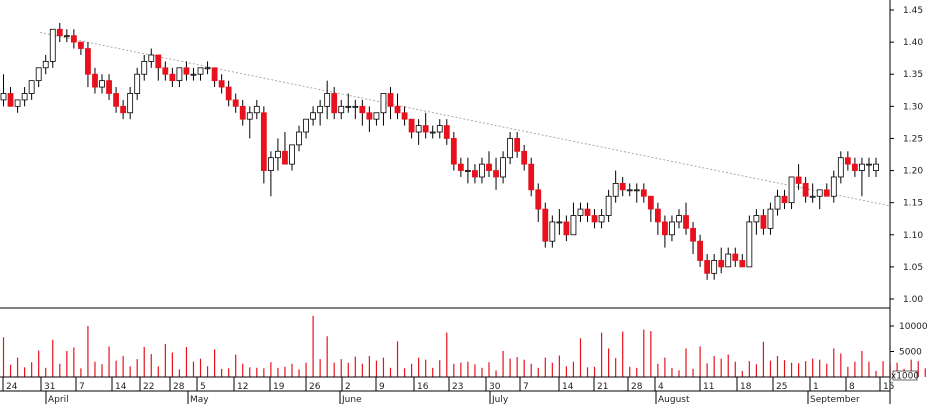  I want to click on price-tick-label: 1.45, so click(913, 11).